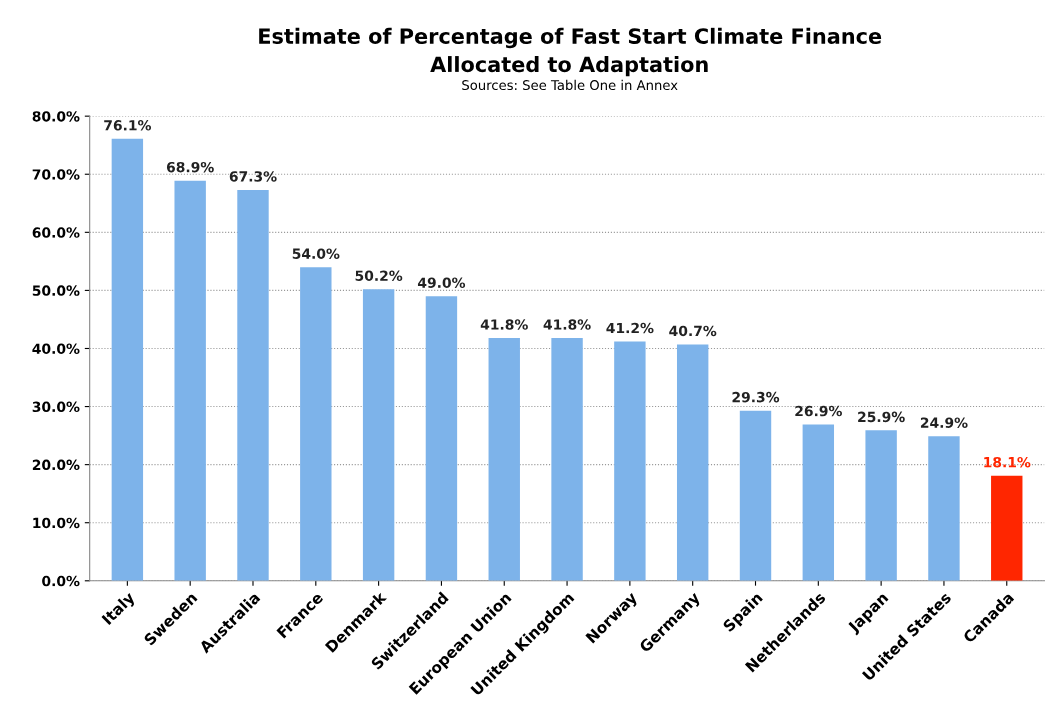  Describe the element at coordinates (570, 85) in the screenshot. I see `chart-subtitle: Sources: See Table One in Annex` at that location.